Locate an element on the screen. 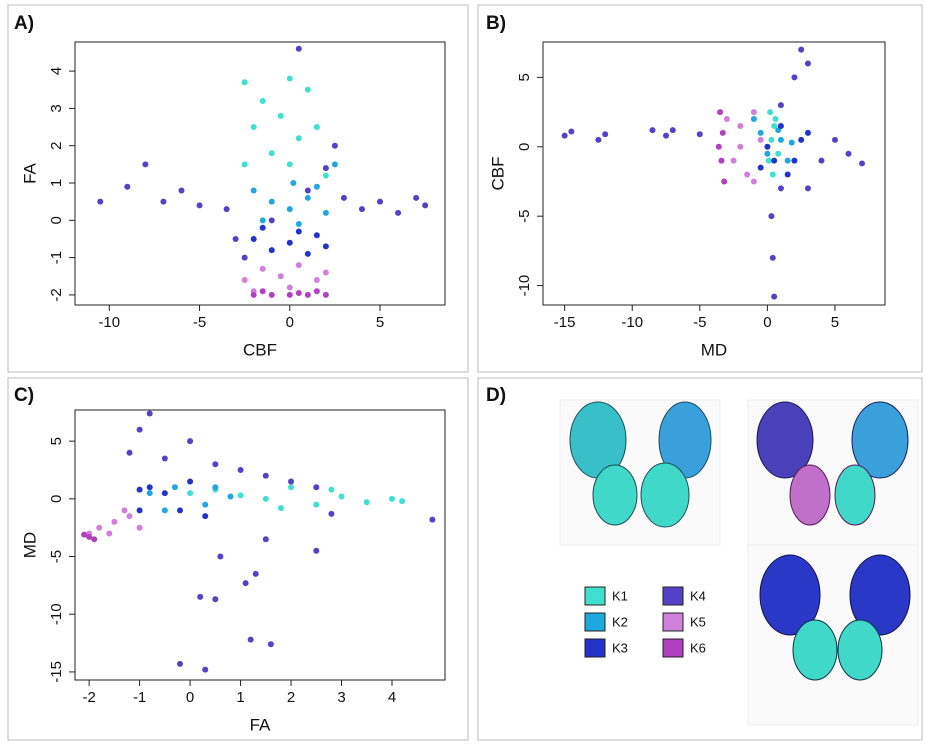 This screenshot has height=750, width=926. x-tick-label: 5 is located at coordinates (380, 322).